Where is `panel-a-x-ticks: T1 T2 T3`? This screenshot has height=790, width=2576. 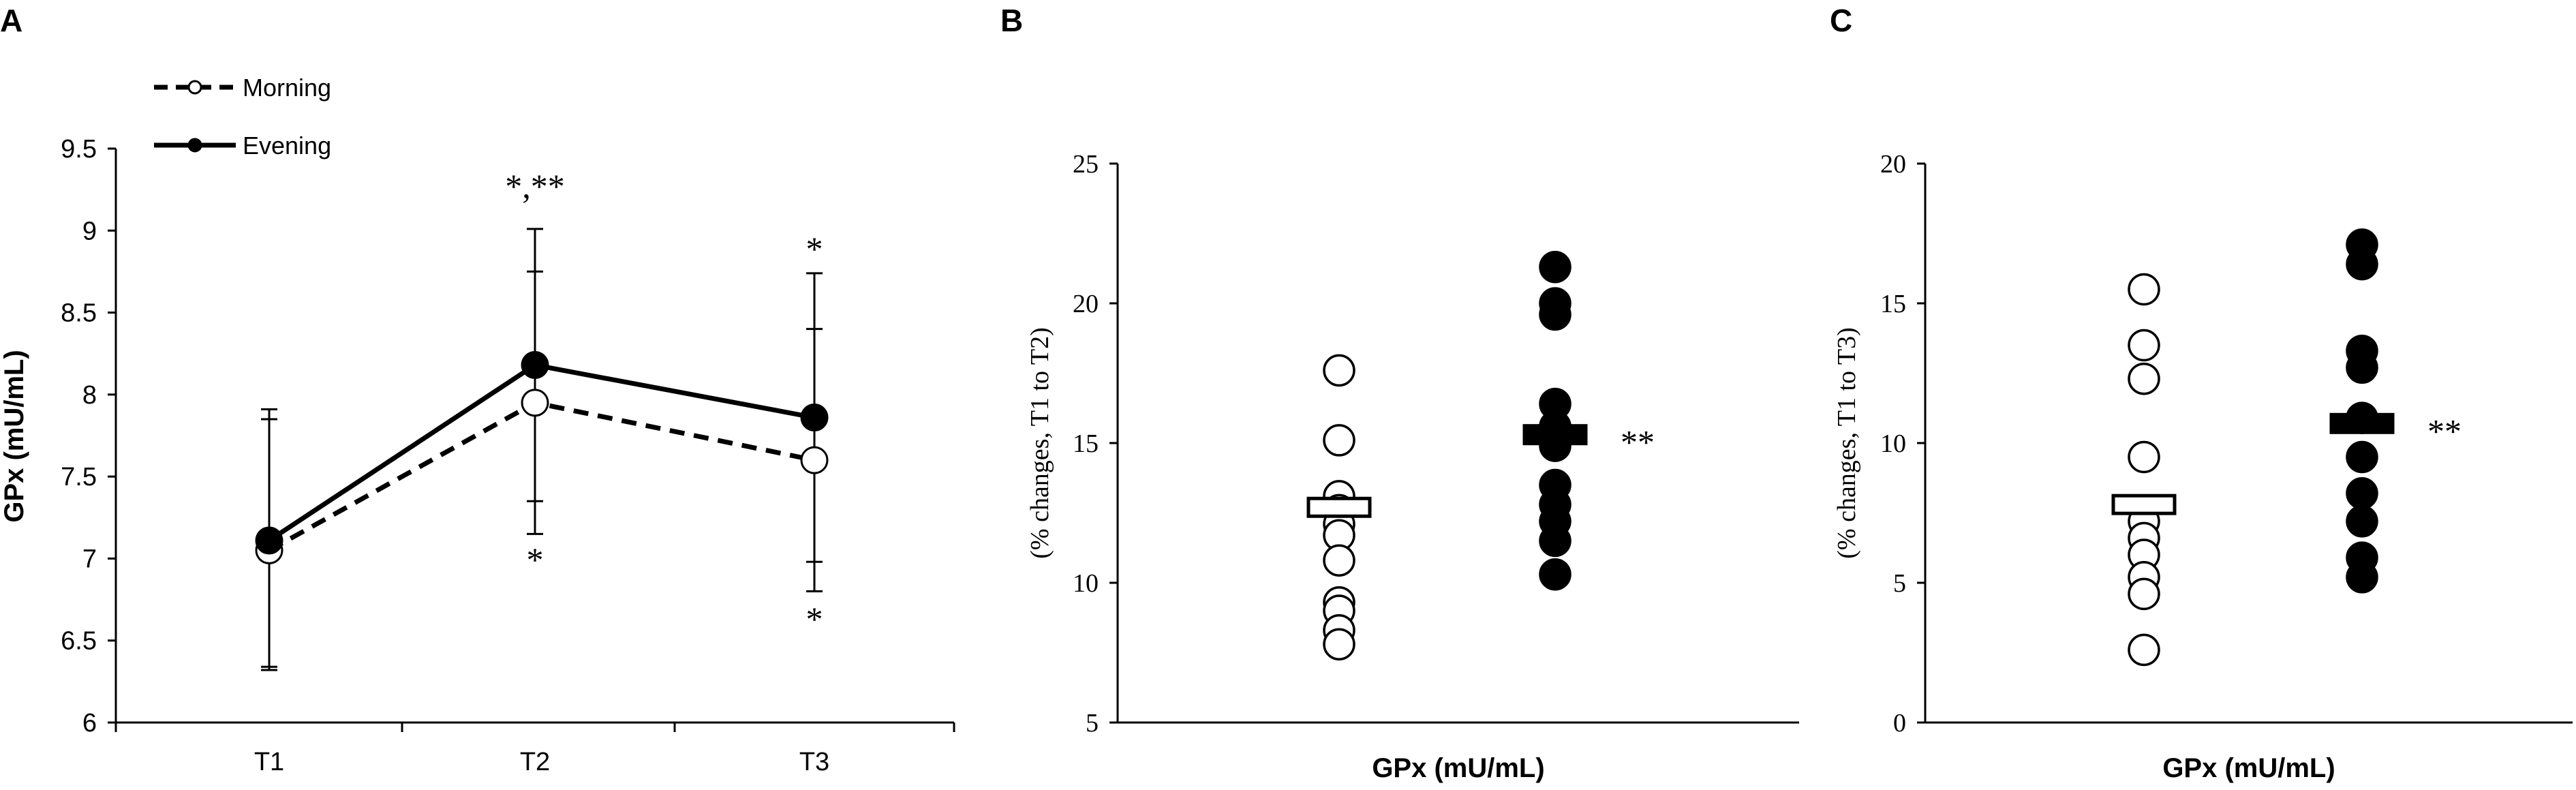 panel-a-x-ticks: T1 T2 T3 is located at coordinates (534, 749).